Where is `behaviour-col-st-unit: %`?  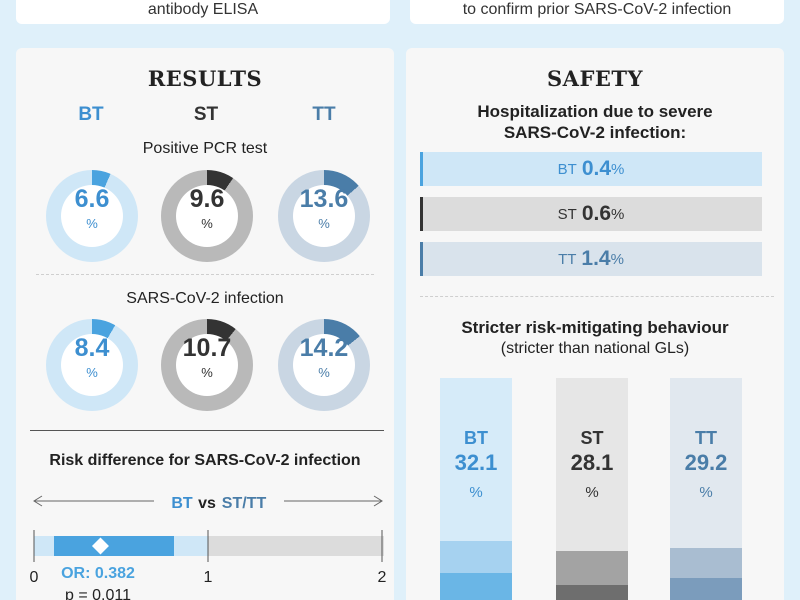
behaviour-col-st-unit: % is located at coordinates (592, 492).